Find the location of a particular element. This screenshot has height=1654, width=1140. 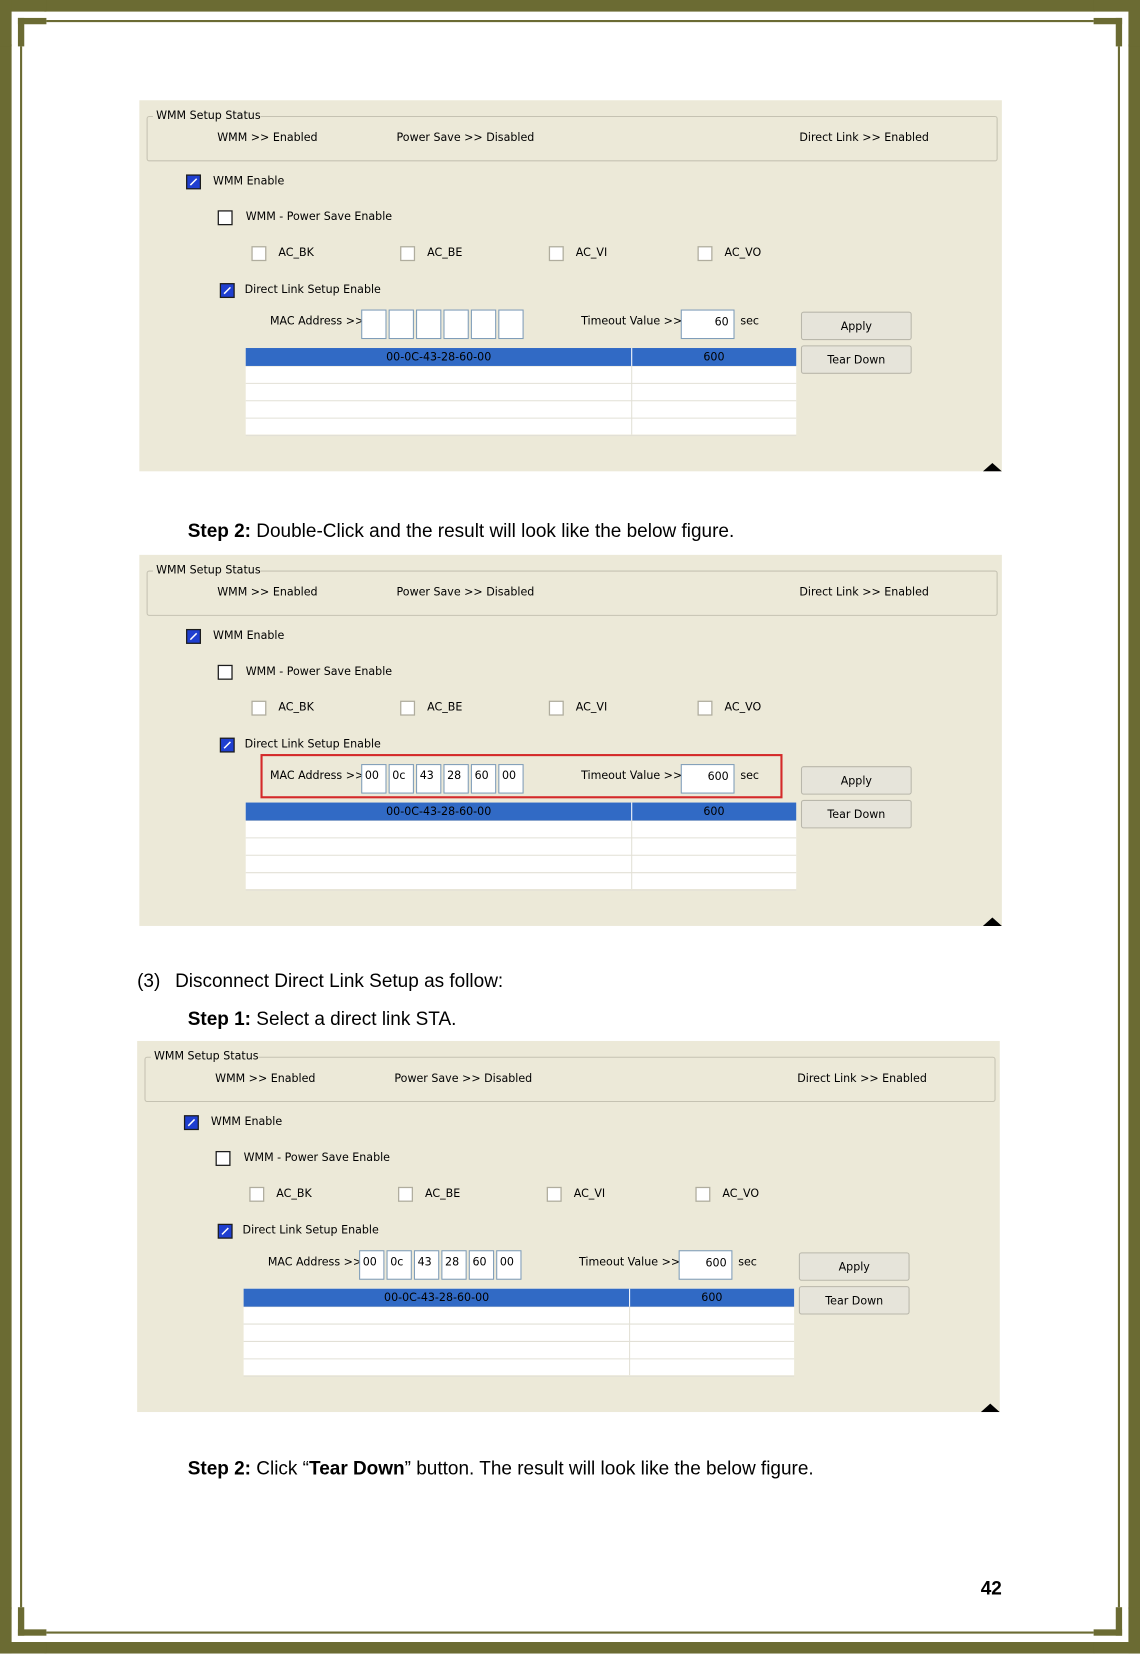

timeout-value: 600 is located at coordinates (715, 1262).